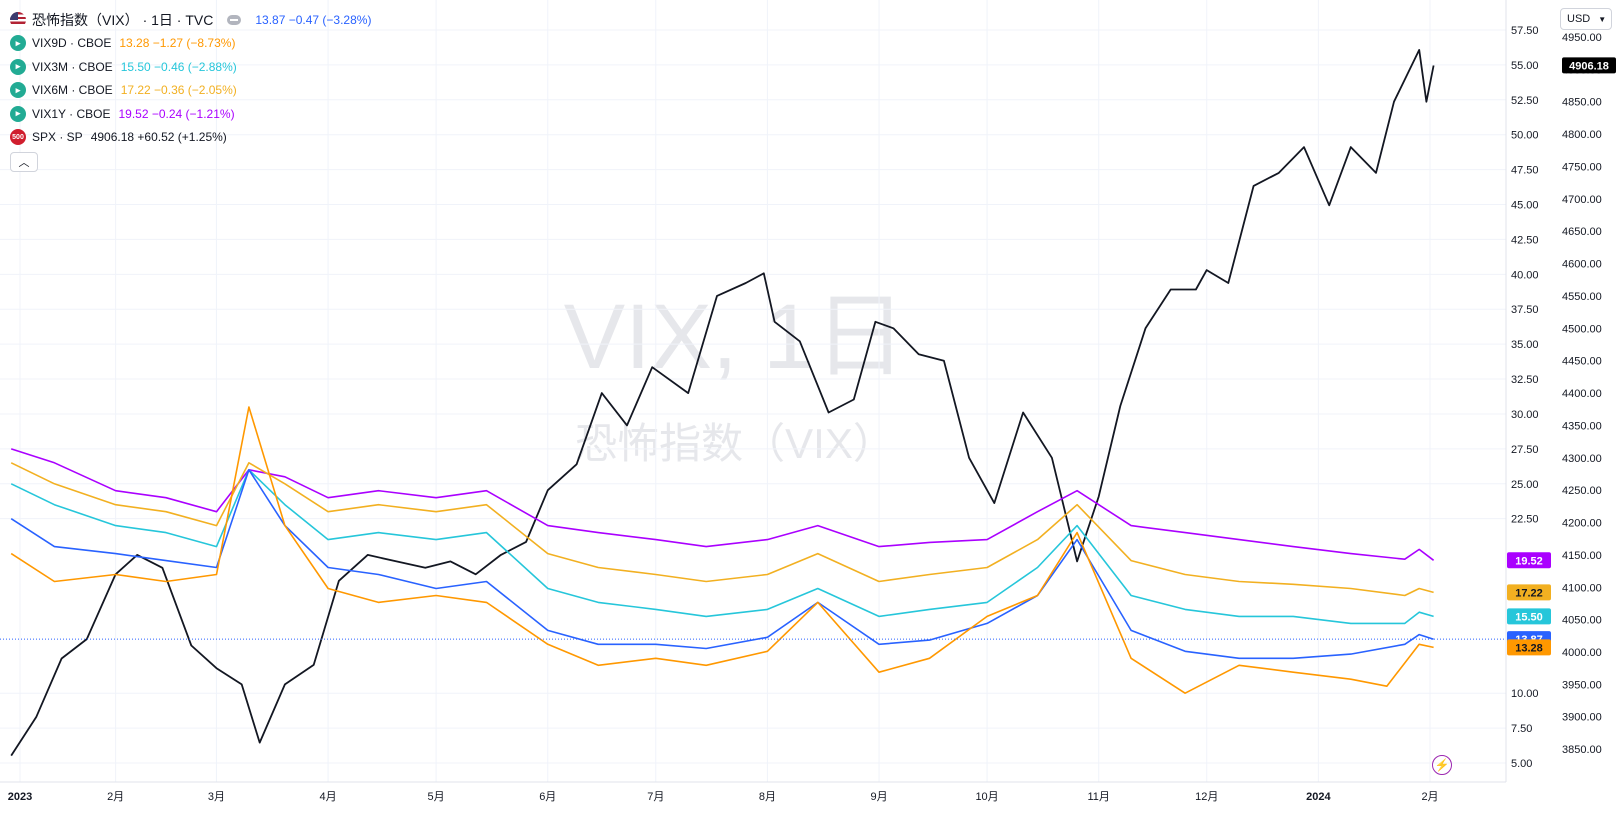 This screenshot has height=818, width=1618. Describe the element at coordinates (1442, 765) in the screenshot. I see `lightning-icon: ⚡` at that location.